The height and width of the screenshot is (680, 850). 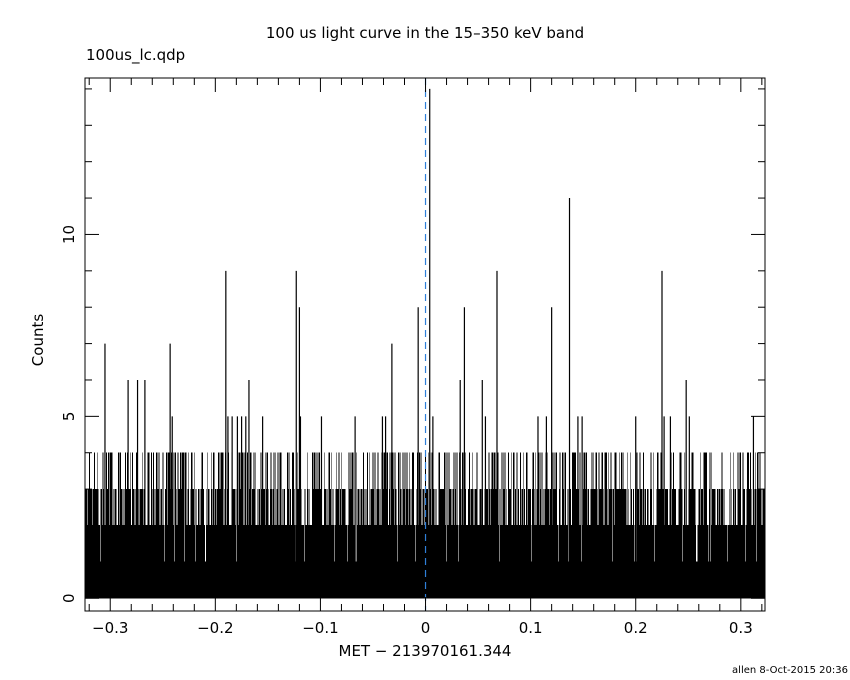 I want to click on y-tick-label: 0, so click(x=69, y=598).